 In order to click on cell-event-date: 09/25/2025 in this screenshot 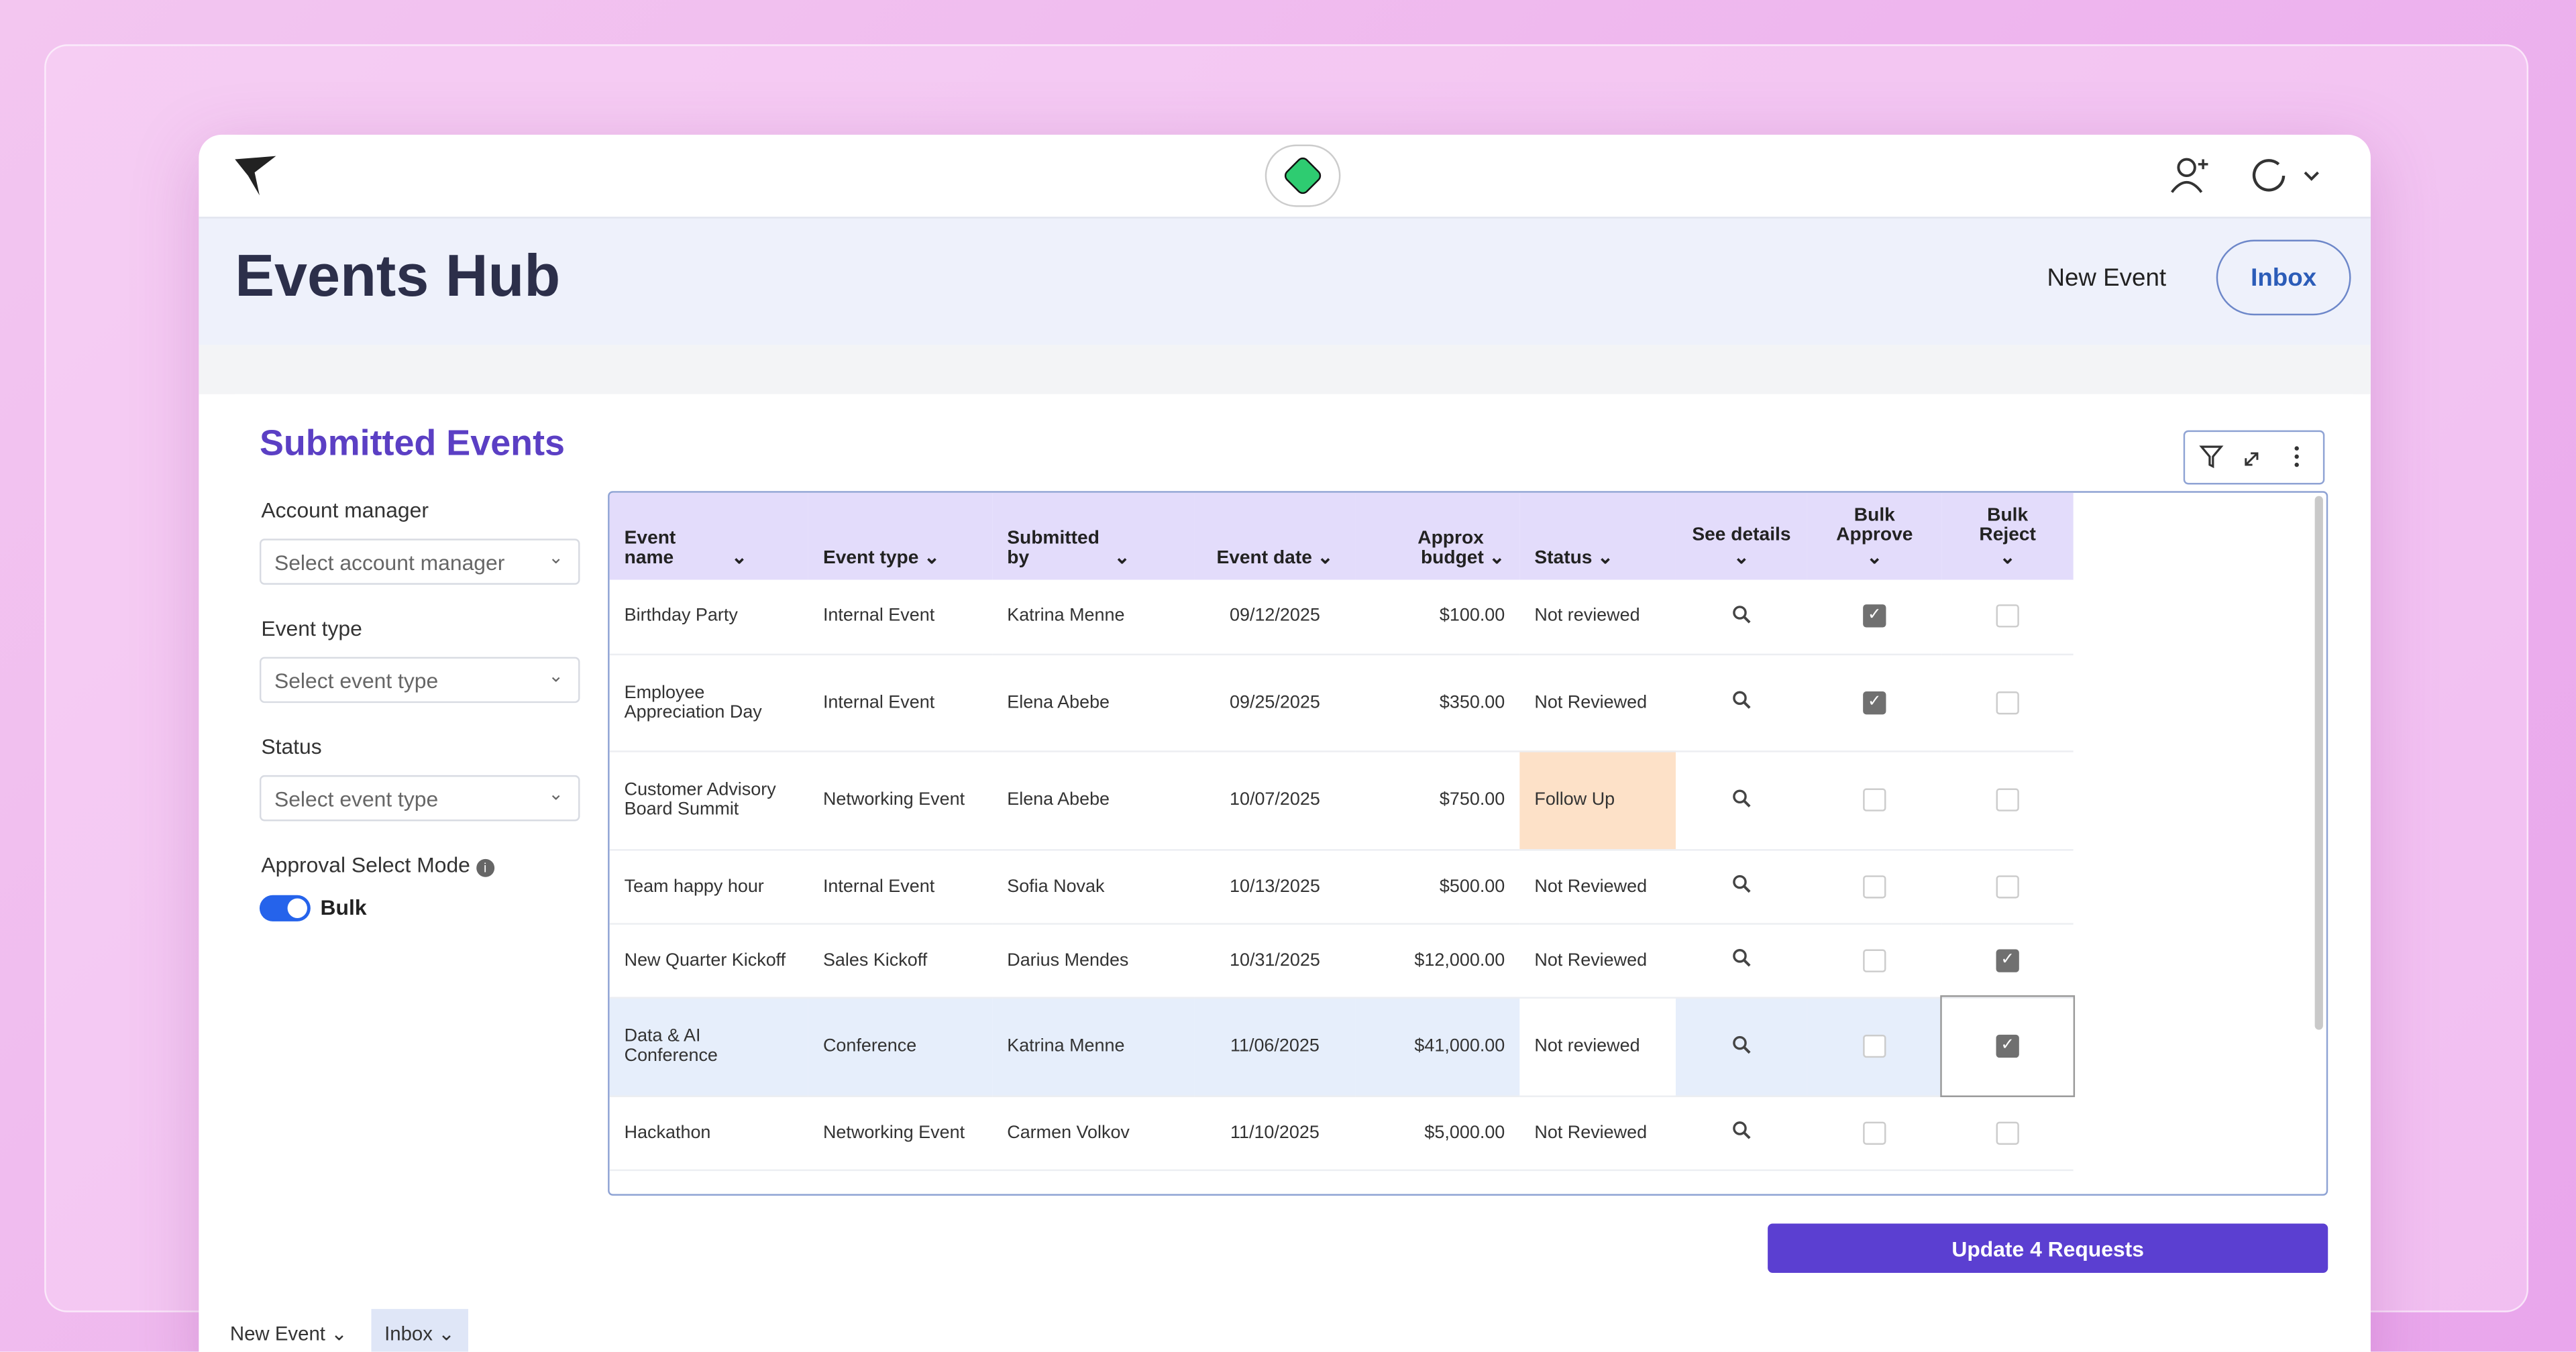, I will do `click(1275, 702)`.